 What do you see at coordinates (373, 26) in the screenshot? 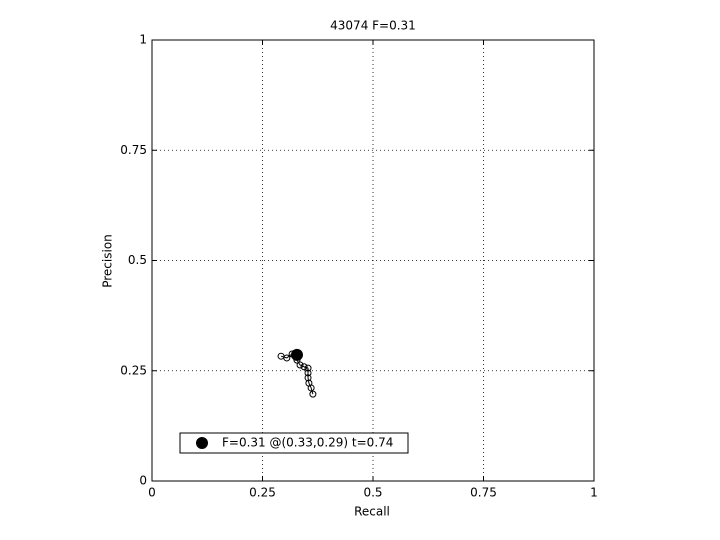
I see `chart-title: 43074 F=0.31` at bounding box center [373, 26].